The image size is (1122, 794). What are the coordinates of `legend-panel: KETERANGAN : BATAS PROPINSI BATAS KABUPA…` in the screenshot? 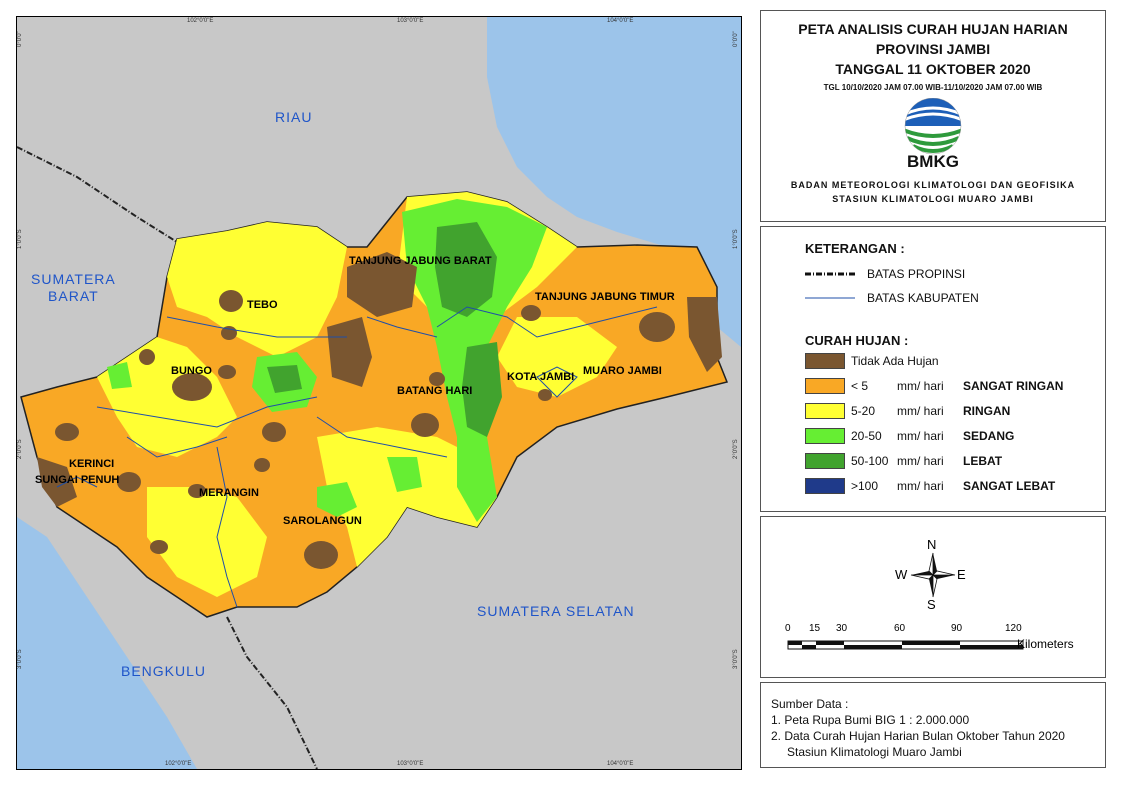 It's located at (933, 369).